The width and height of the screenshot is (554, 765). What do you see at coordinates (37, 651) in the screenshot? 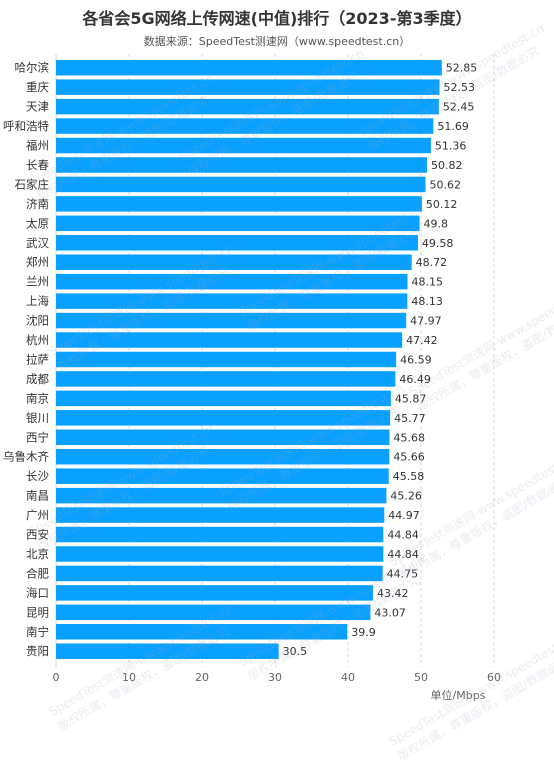
I see `category-label: 贵阳` at bounding box center [37, 651].